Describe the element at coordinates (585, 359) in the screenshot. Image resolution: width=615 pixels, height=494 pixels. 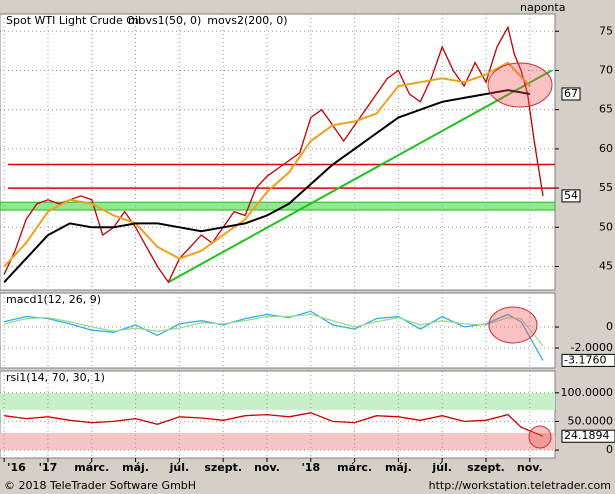
I see `value-label: -3.1760` at that location.